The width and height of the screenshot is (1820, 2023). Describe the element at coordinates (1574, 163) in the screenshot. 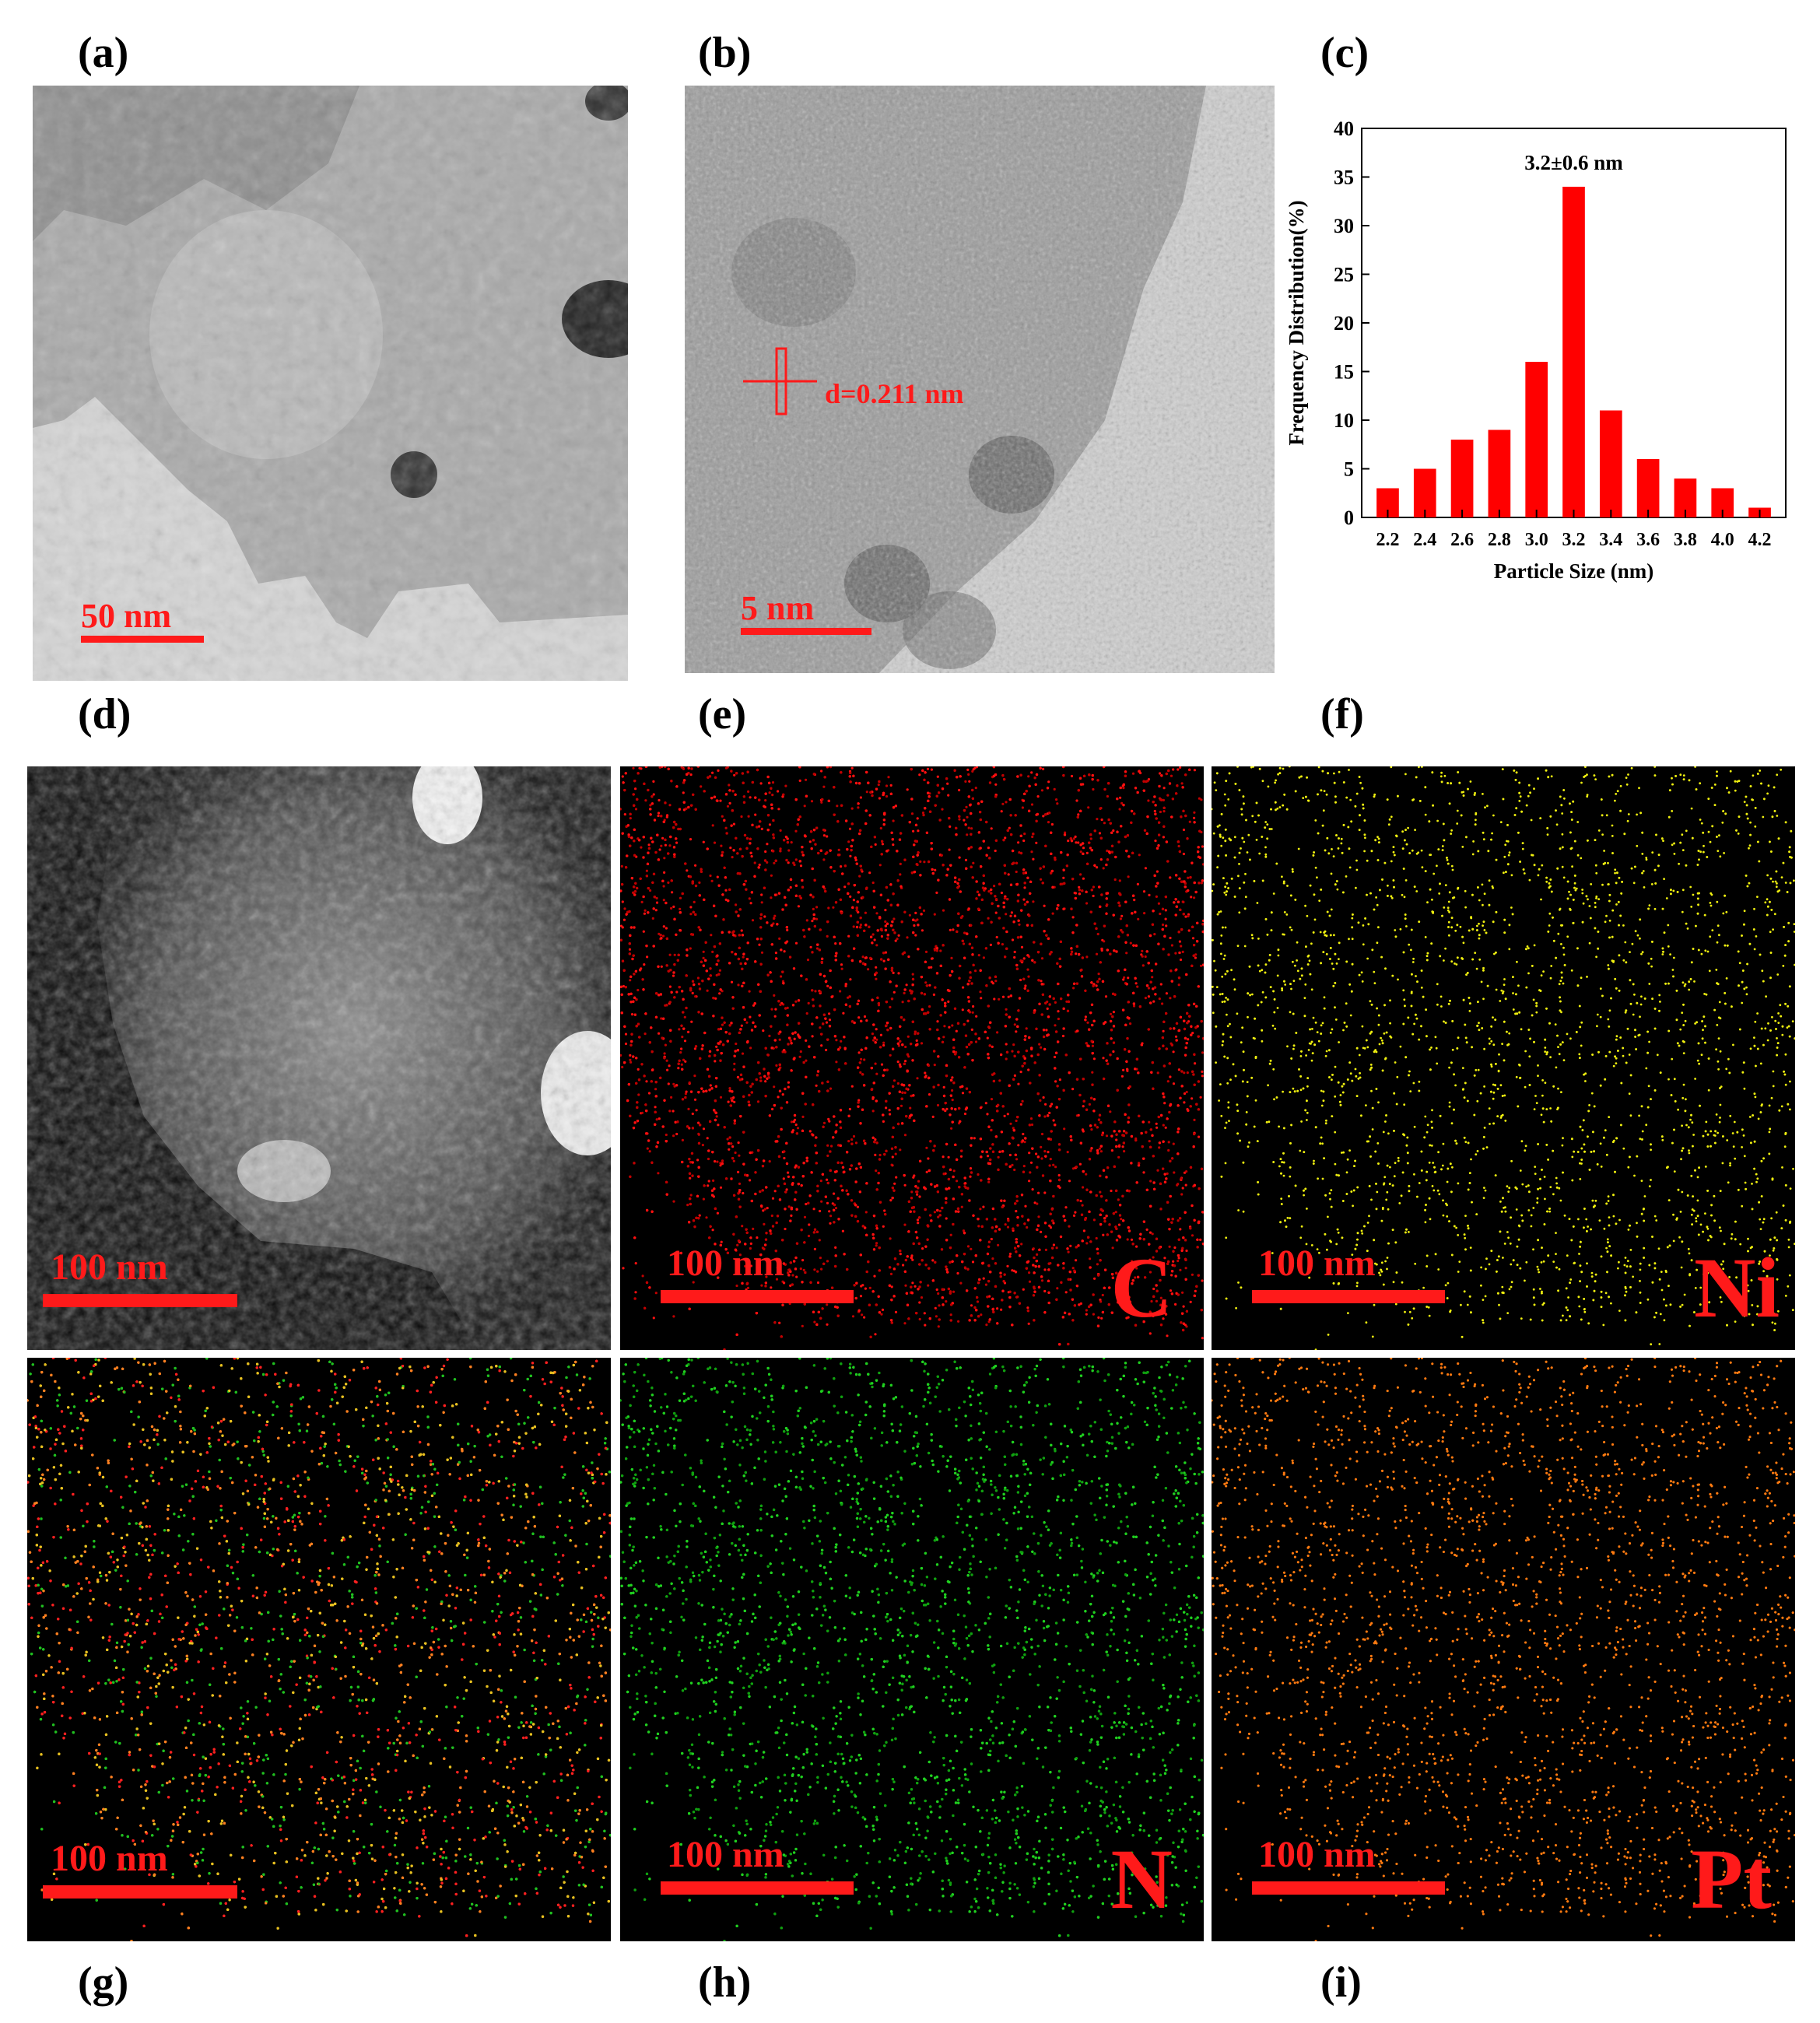

I see `peak-annotation: 3.2±0.6 nm` at that location.